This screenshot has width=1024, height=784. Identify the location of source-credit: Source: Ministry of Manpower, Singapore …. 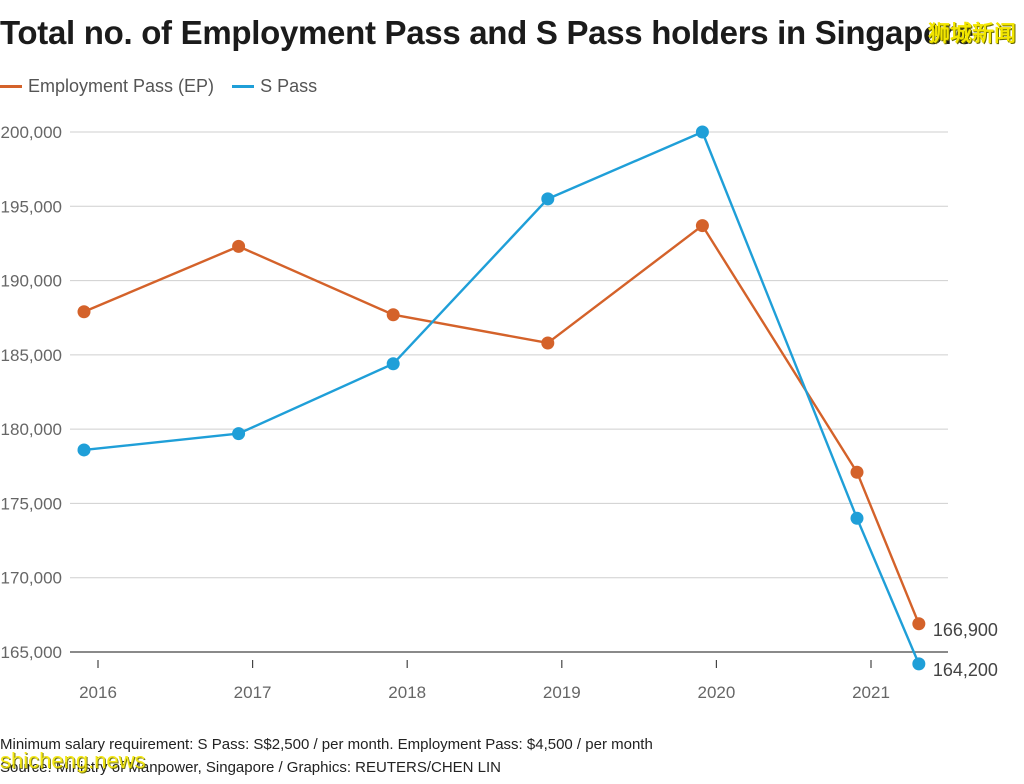
(251, 767).